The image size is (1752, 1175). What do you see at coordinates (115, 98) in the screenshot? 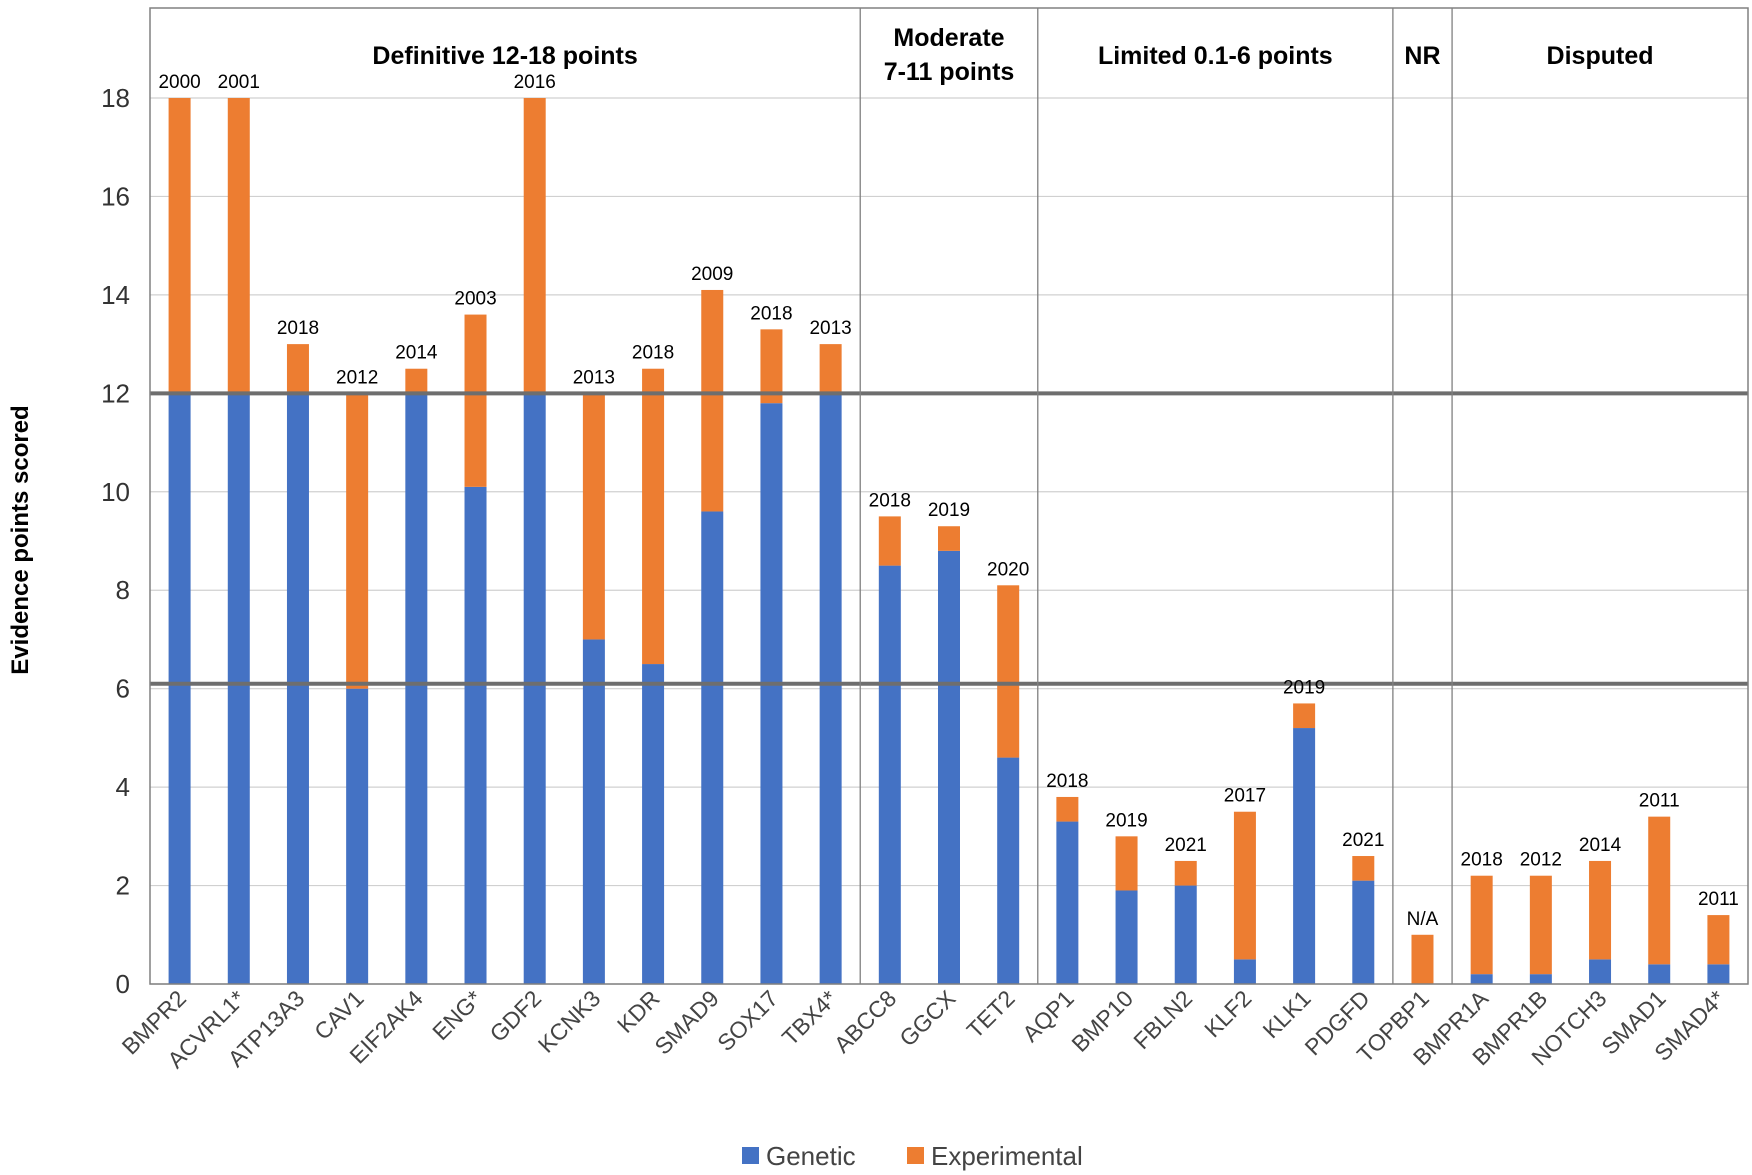
I see `y-tick-label: 18` at bounding box center [115, 98].